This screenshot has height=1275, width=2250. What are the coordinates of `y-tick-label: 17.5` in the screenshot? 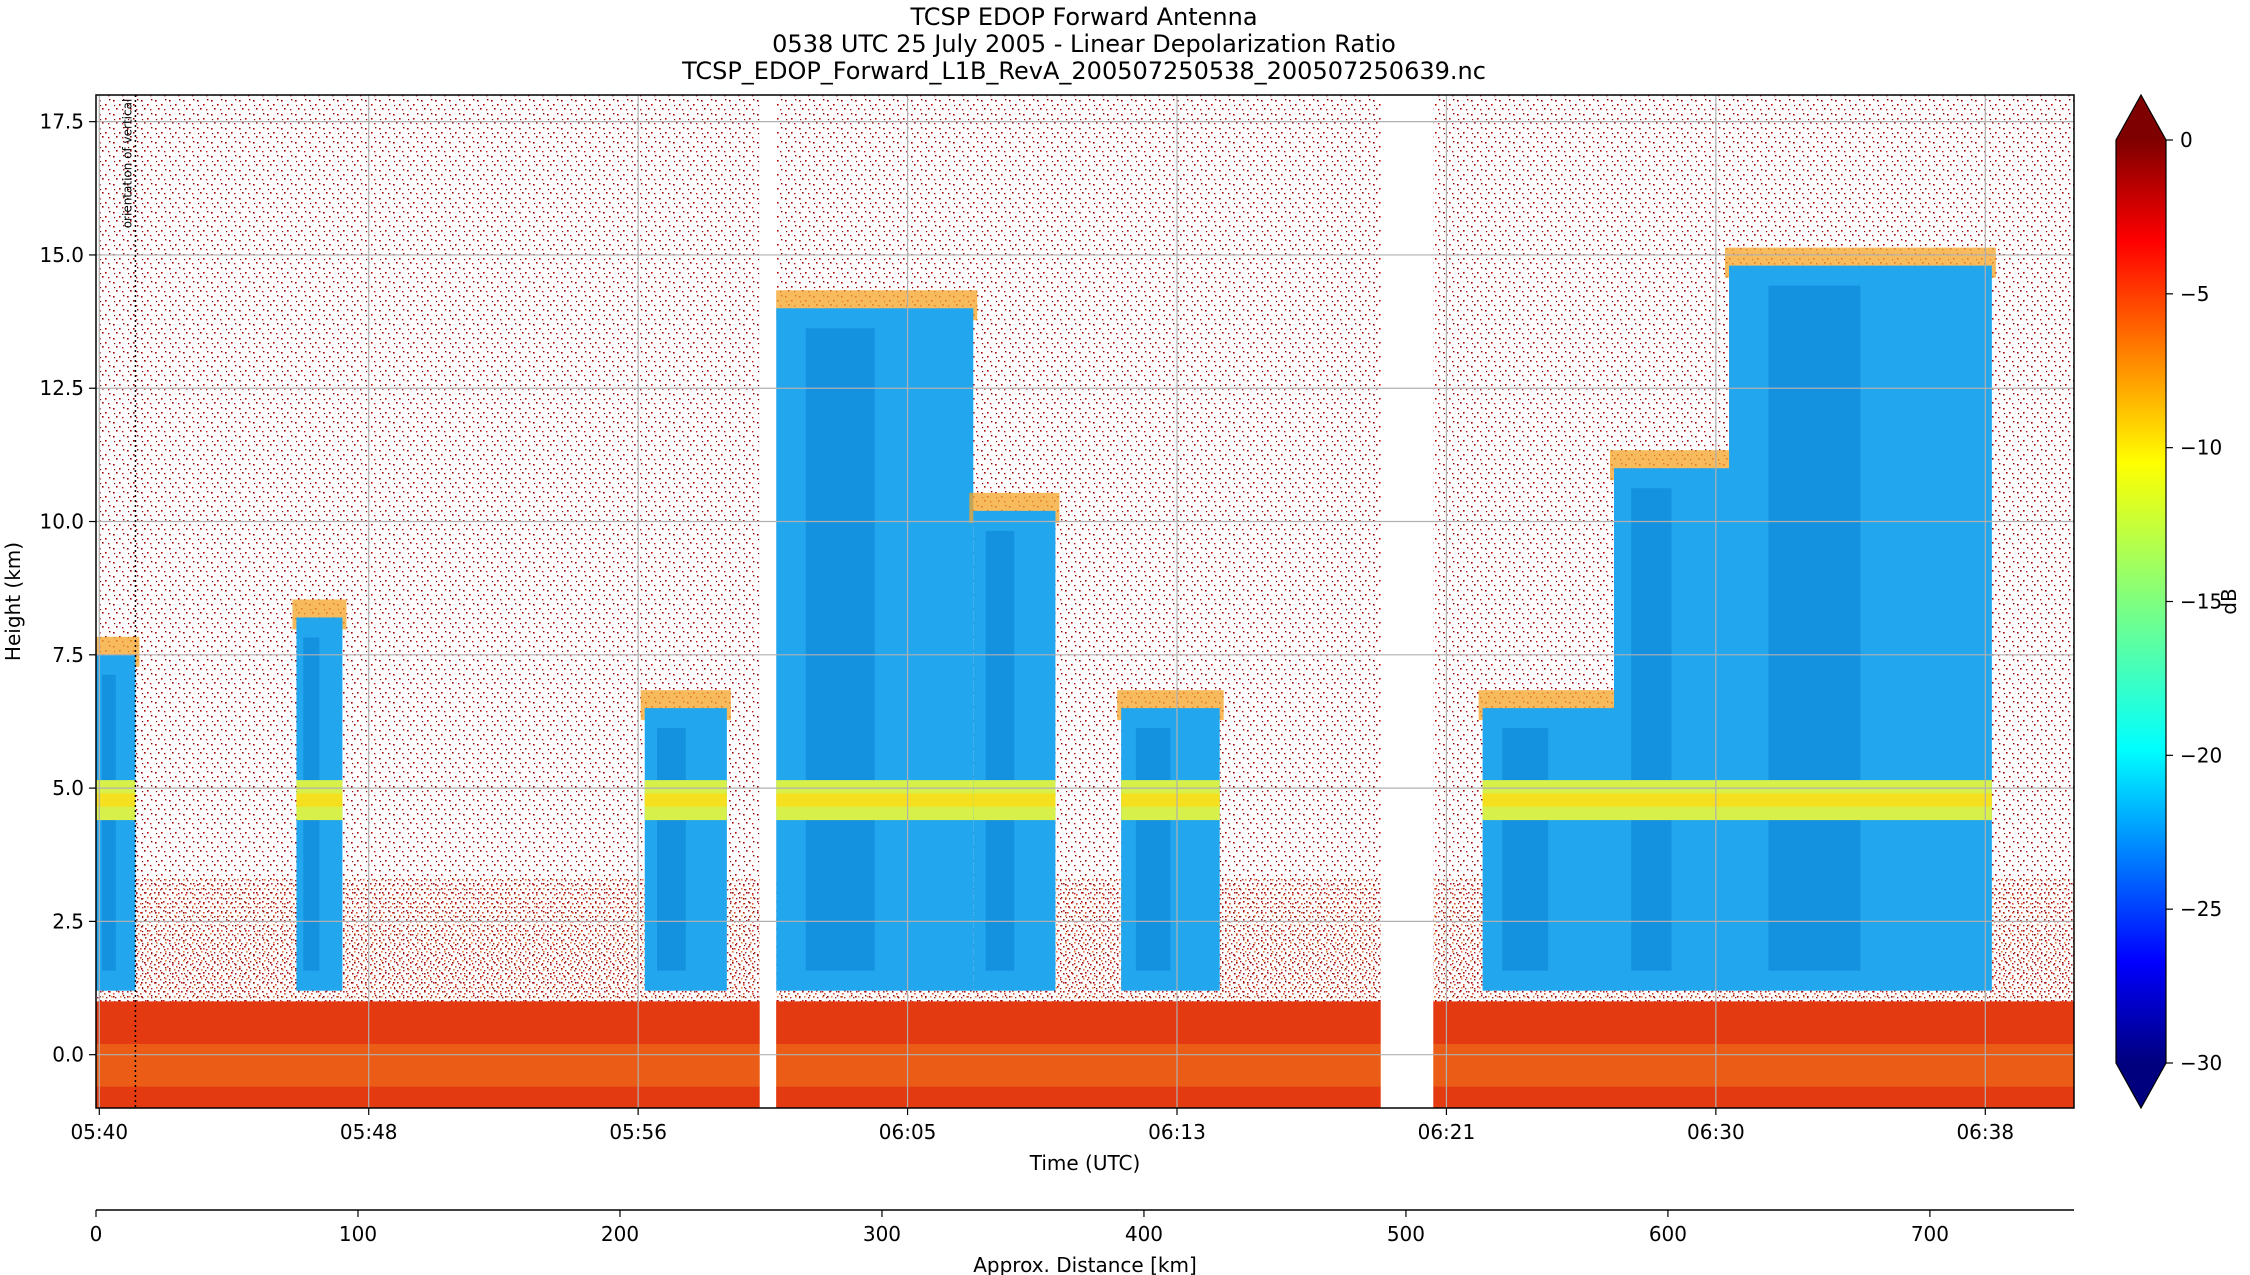 It's located at (61, 122).